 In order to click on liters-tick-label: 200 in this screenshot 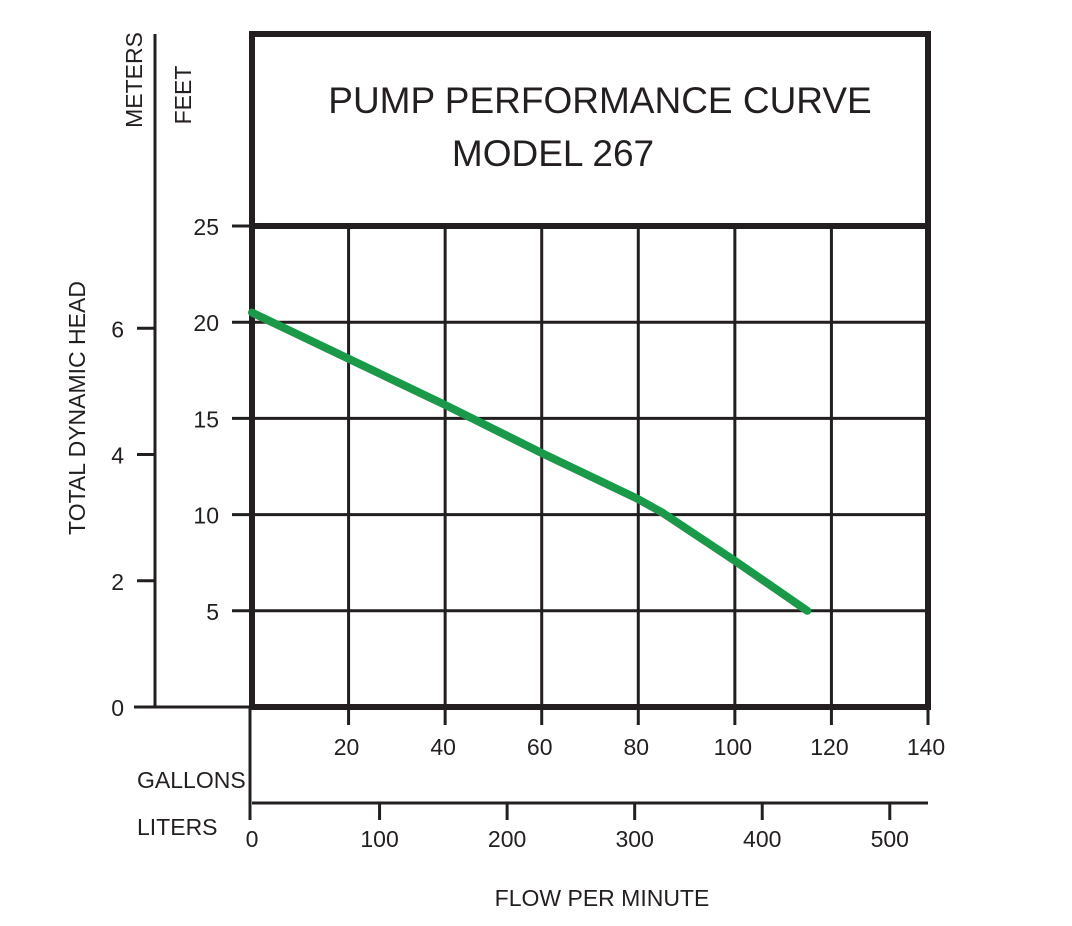, I will do `click(507, 839)`.